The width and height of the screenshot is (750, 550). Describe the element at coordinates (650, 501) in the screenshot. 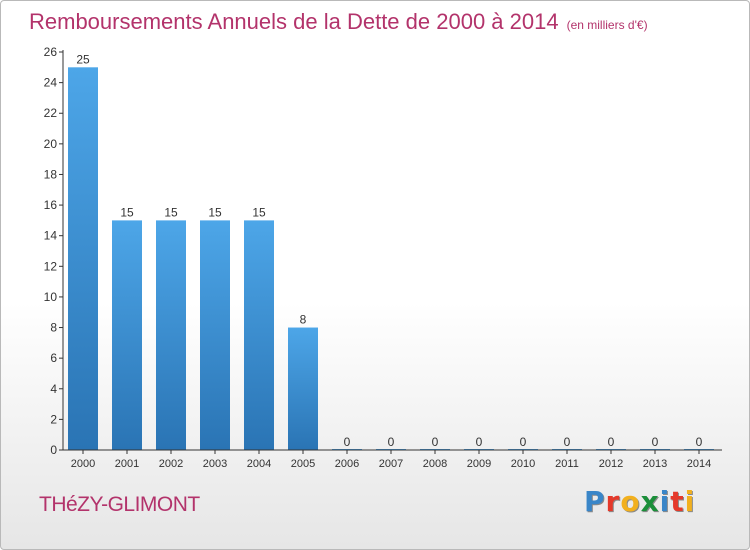

I see `logo-letter: x` at that location.